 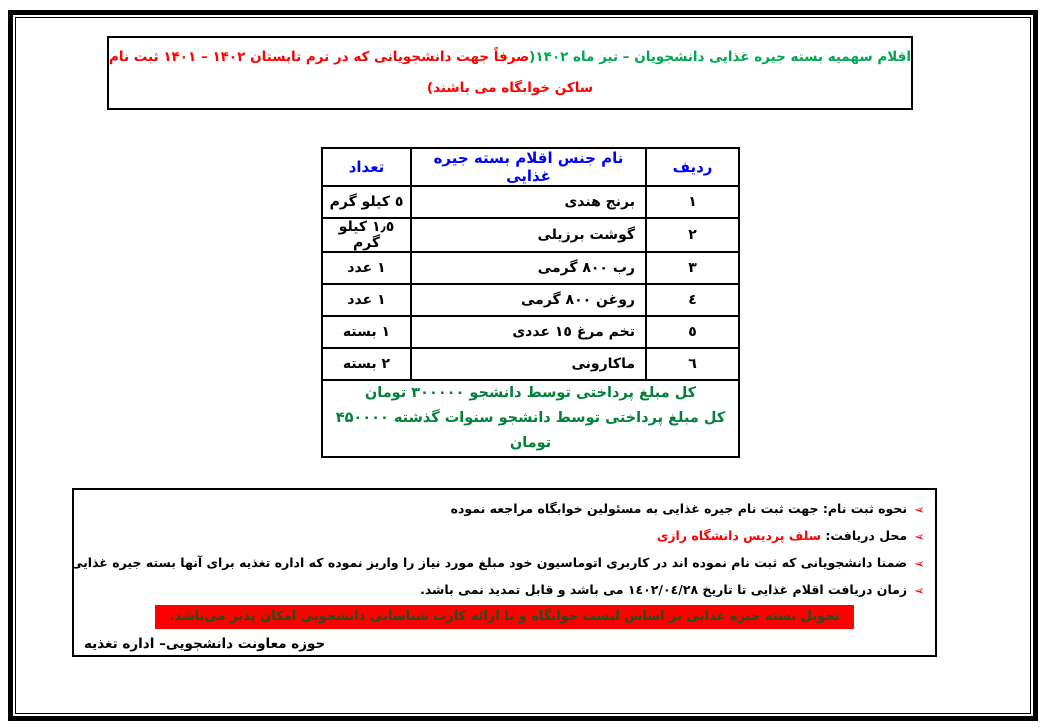 I want to click on item-name: برنج هندی, so click(x=528, y=202).